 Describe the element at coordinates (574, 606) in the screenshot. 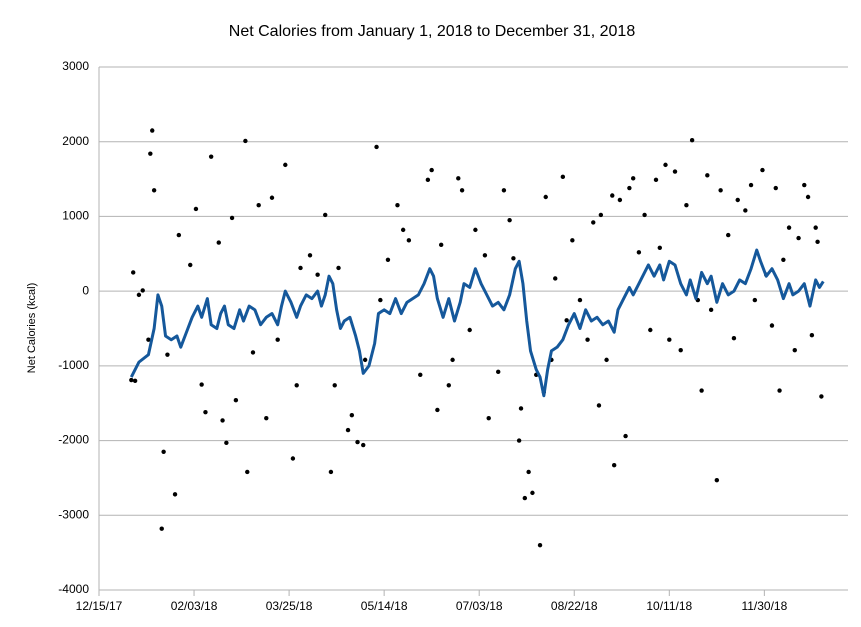

I see `x-tick-label: 08/22/18` at that location.